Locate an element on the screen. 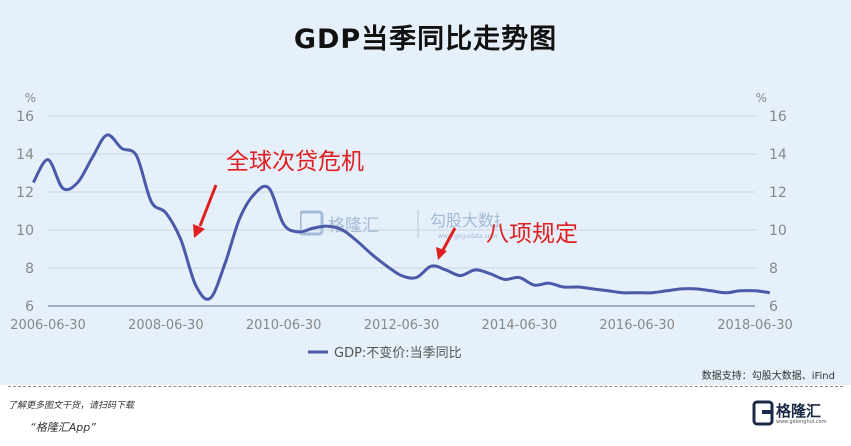  x-tick-label: 2012-06-30 is located at coordinates (402, 325).